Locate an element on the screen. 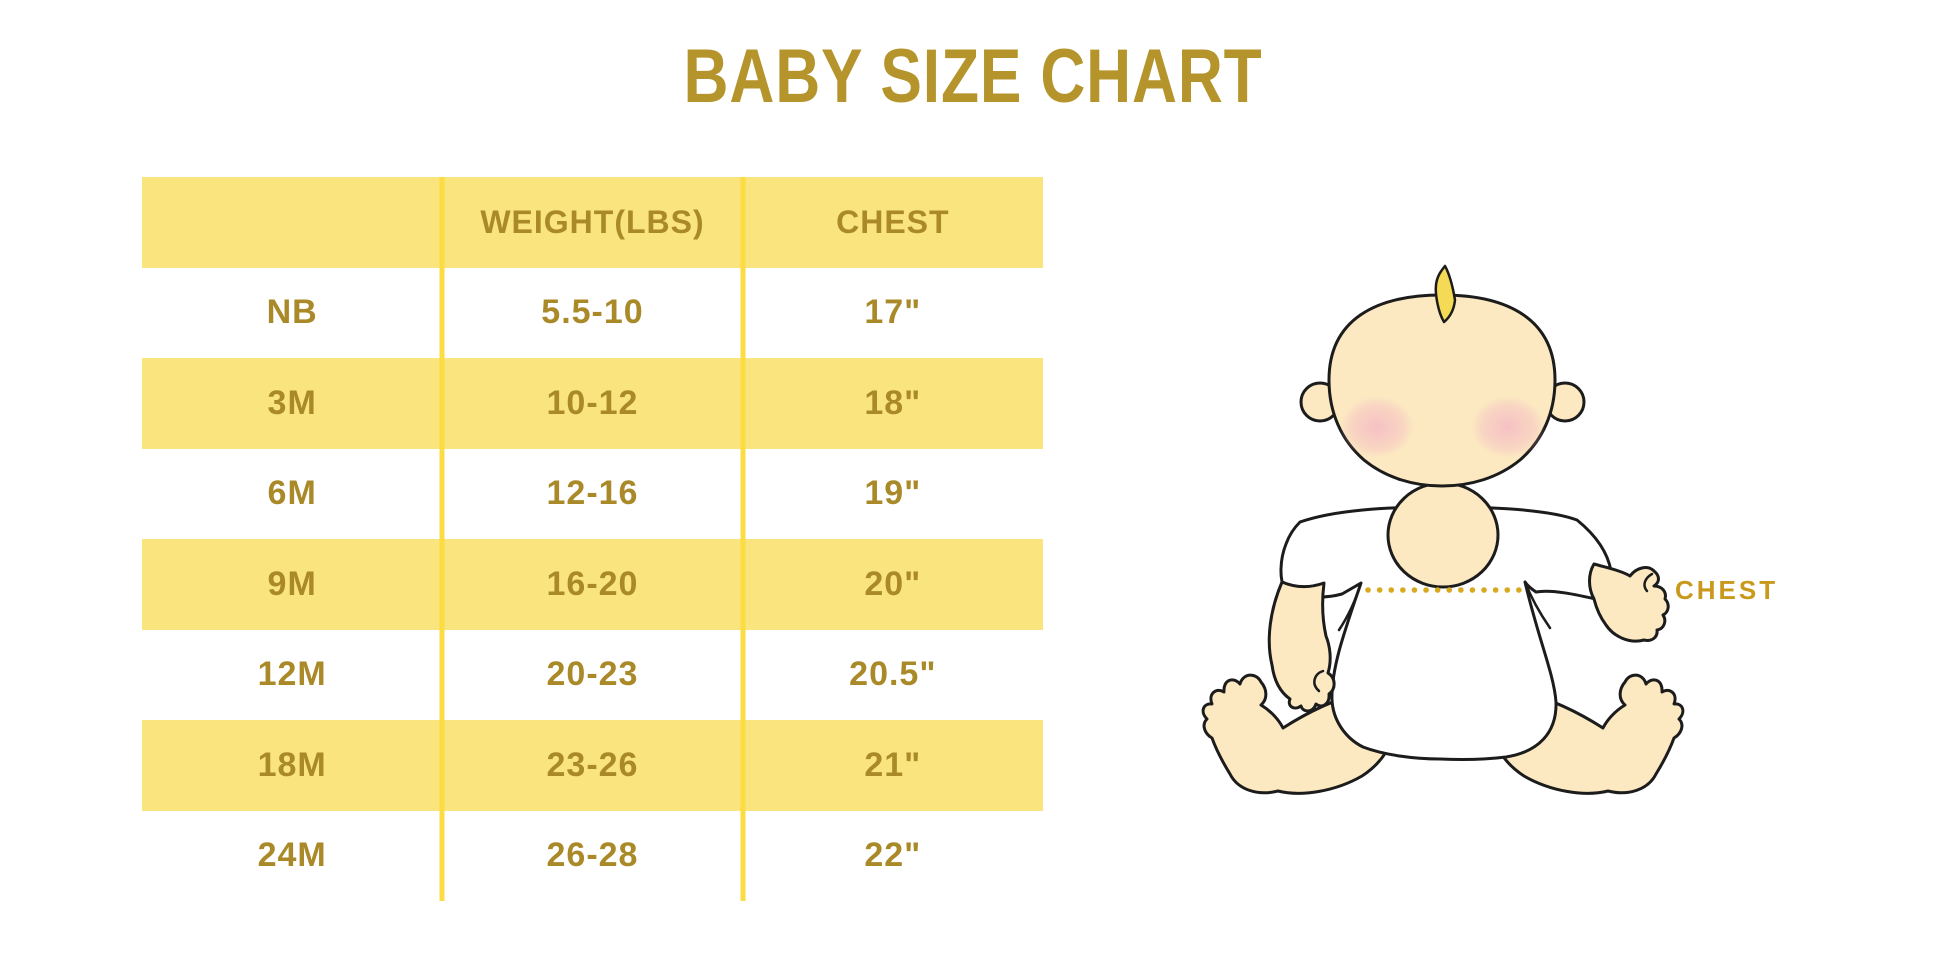  weight-cell: 23-26 is located at coordinates (592, 764).